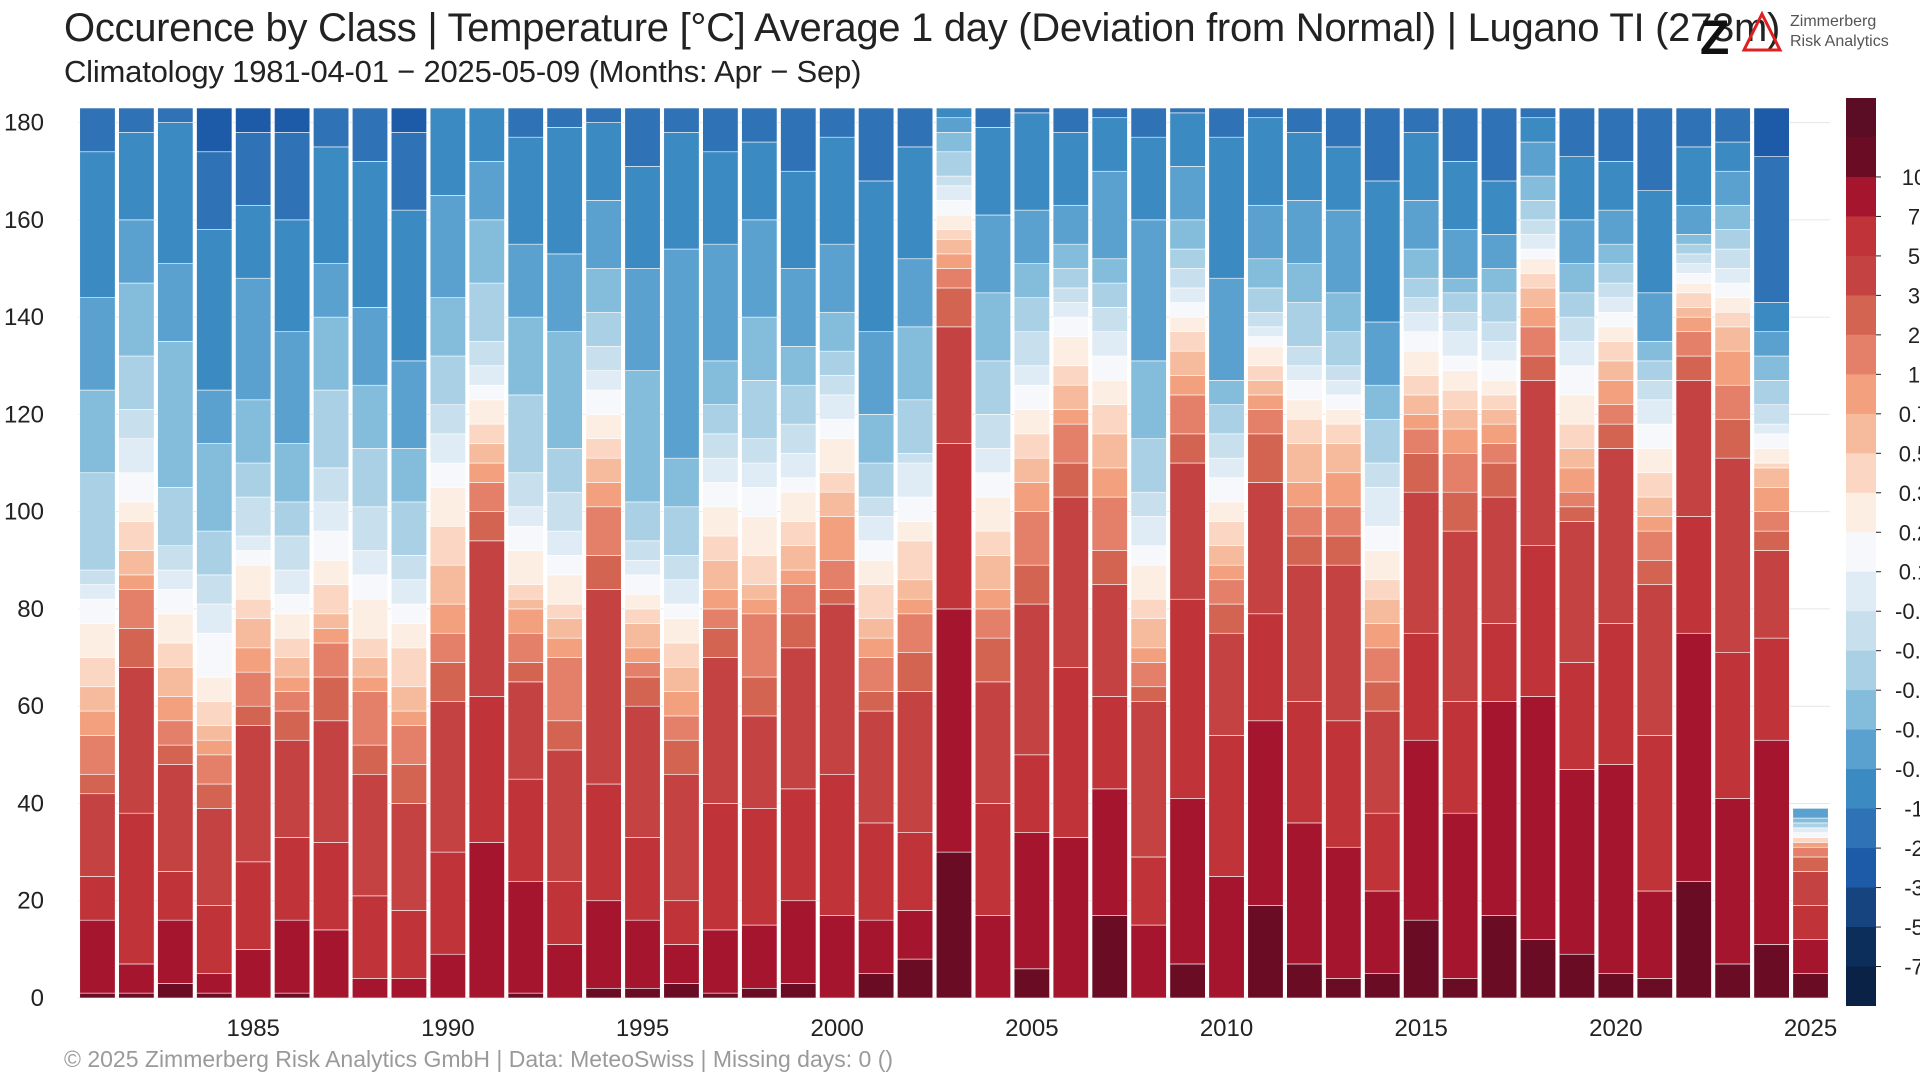  I want to click on bar-segment-1987-class-0.7, so click(331, 636).